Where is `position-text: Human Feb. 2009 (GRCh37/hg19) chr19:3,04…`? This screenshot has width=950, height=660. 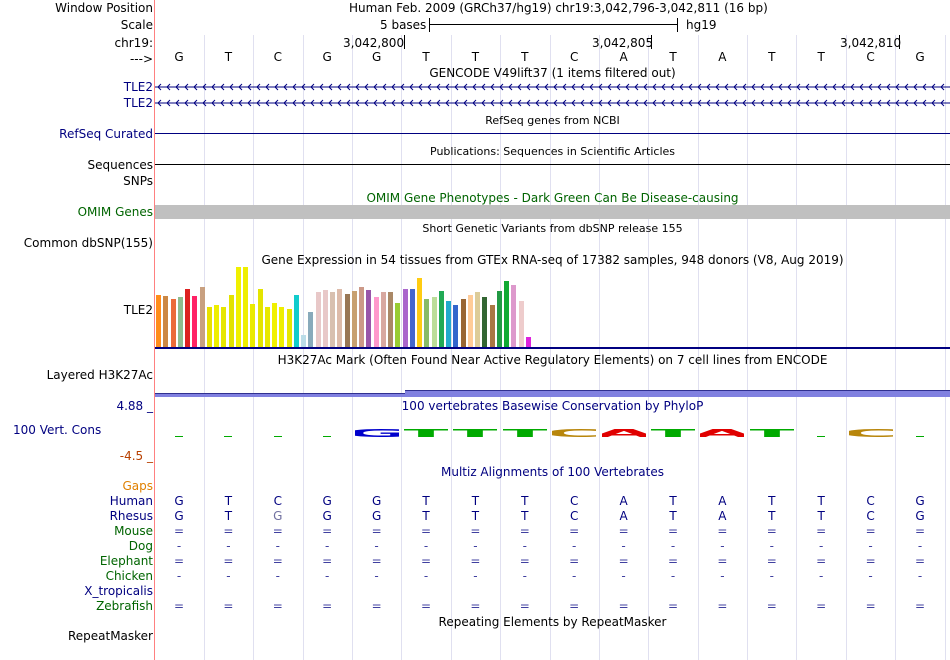 position-text: Human Feb. 2009 (GRCh37/hg19) chr19:3,04… is located at coordinates (558, 8).